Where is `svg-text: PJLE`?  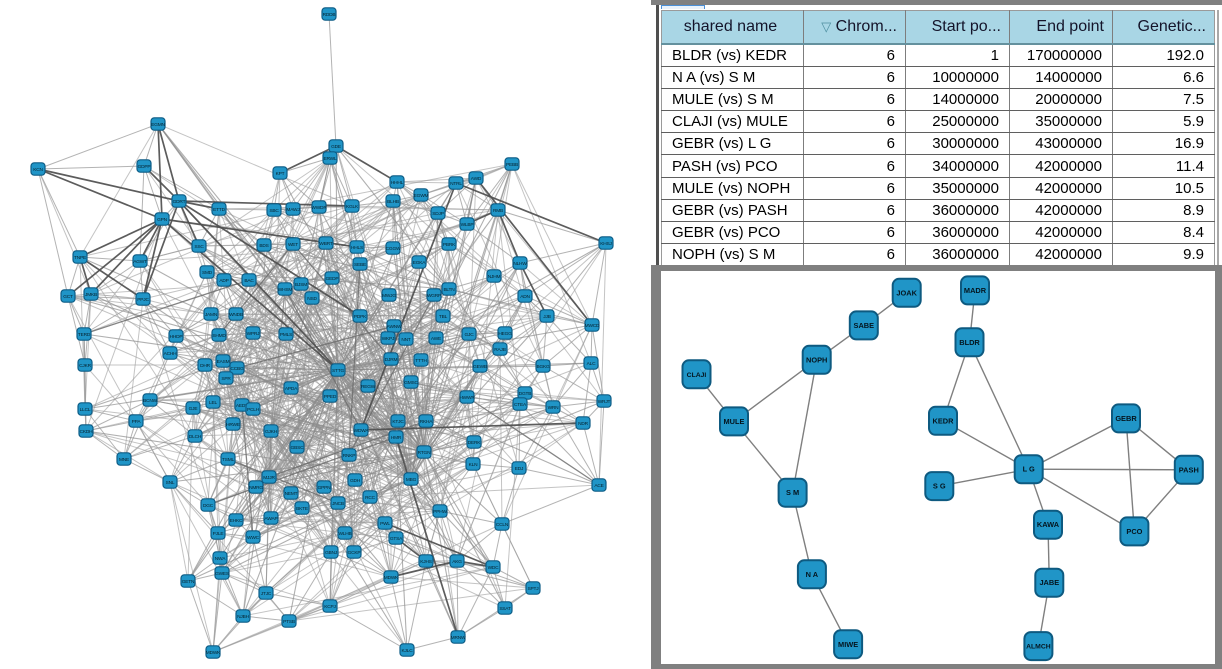
svg-text: PJLE is located at coordinates (218, 534).